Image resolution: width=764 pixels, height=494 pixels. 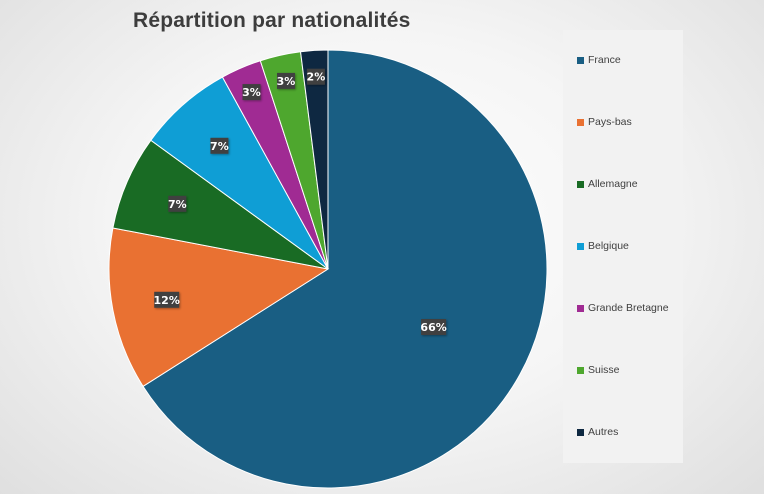 I want to click on legend-item-france: France, so click(x=599, y=60).